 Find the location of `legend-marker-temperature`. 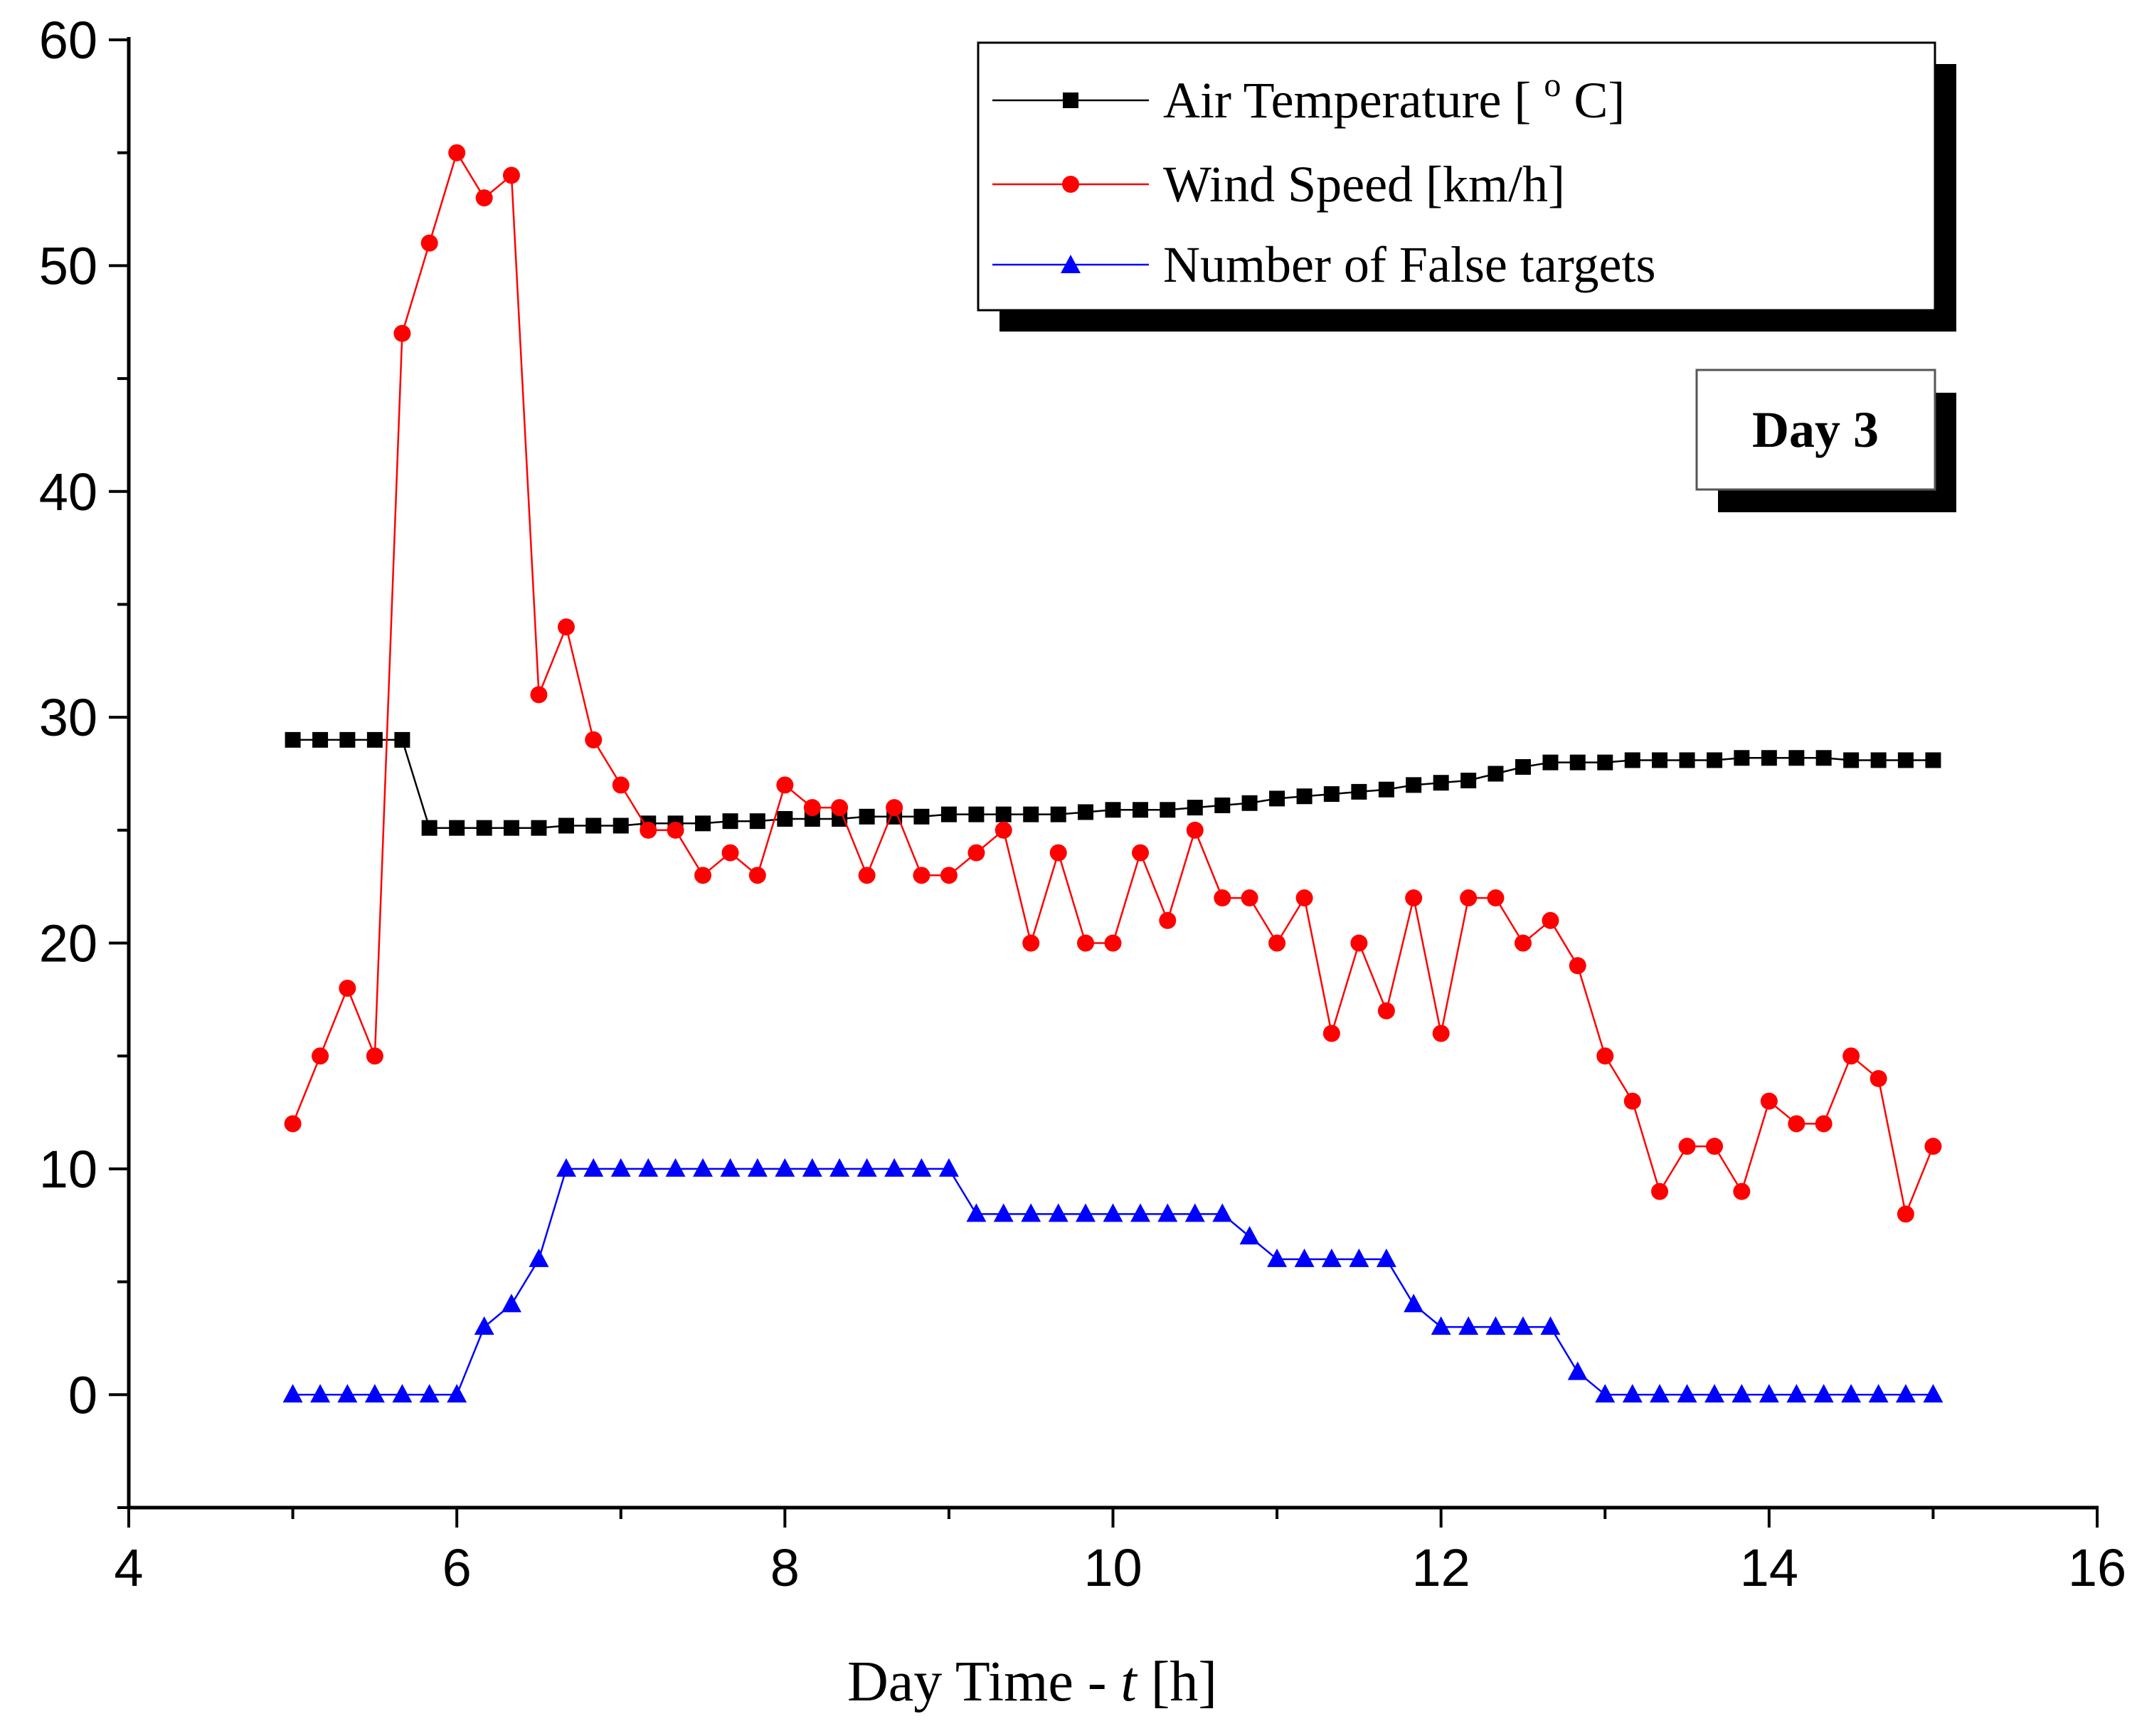

legend-marker-temperature is located at coordinates (1070, 100).